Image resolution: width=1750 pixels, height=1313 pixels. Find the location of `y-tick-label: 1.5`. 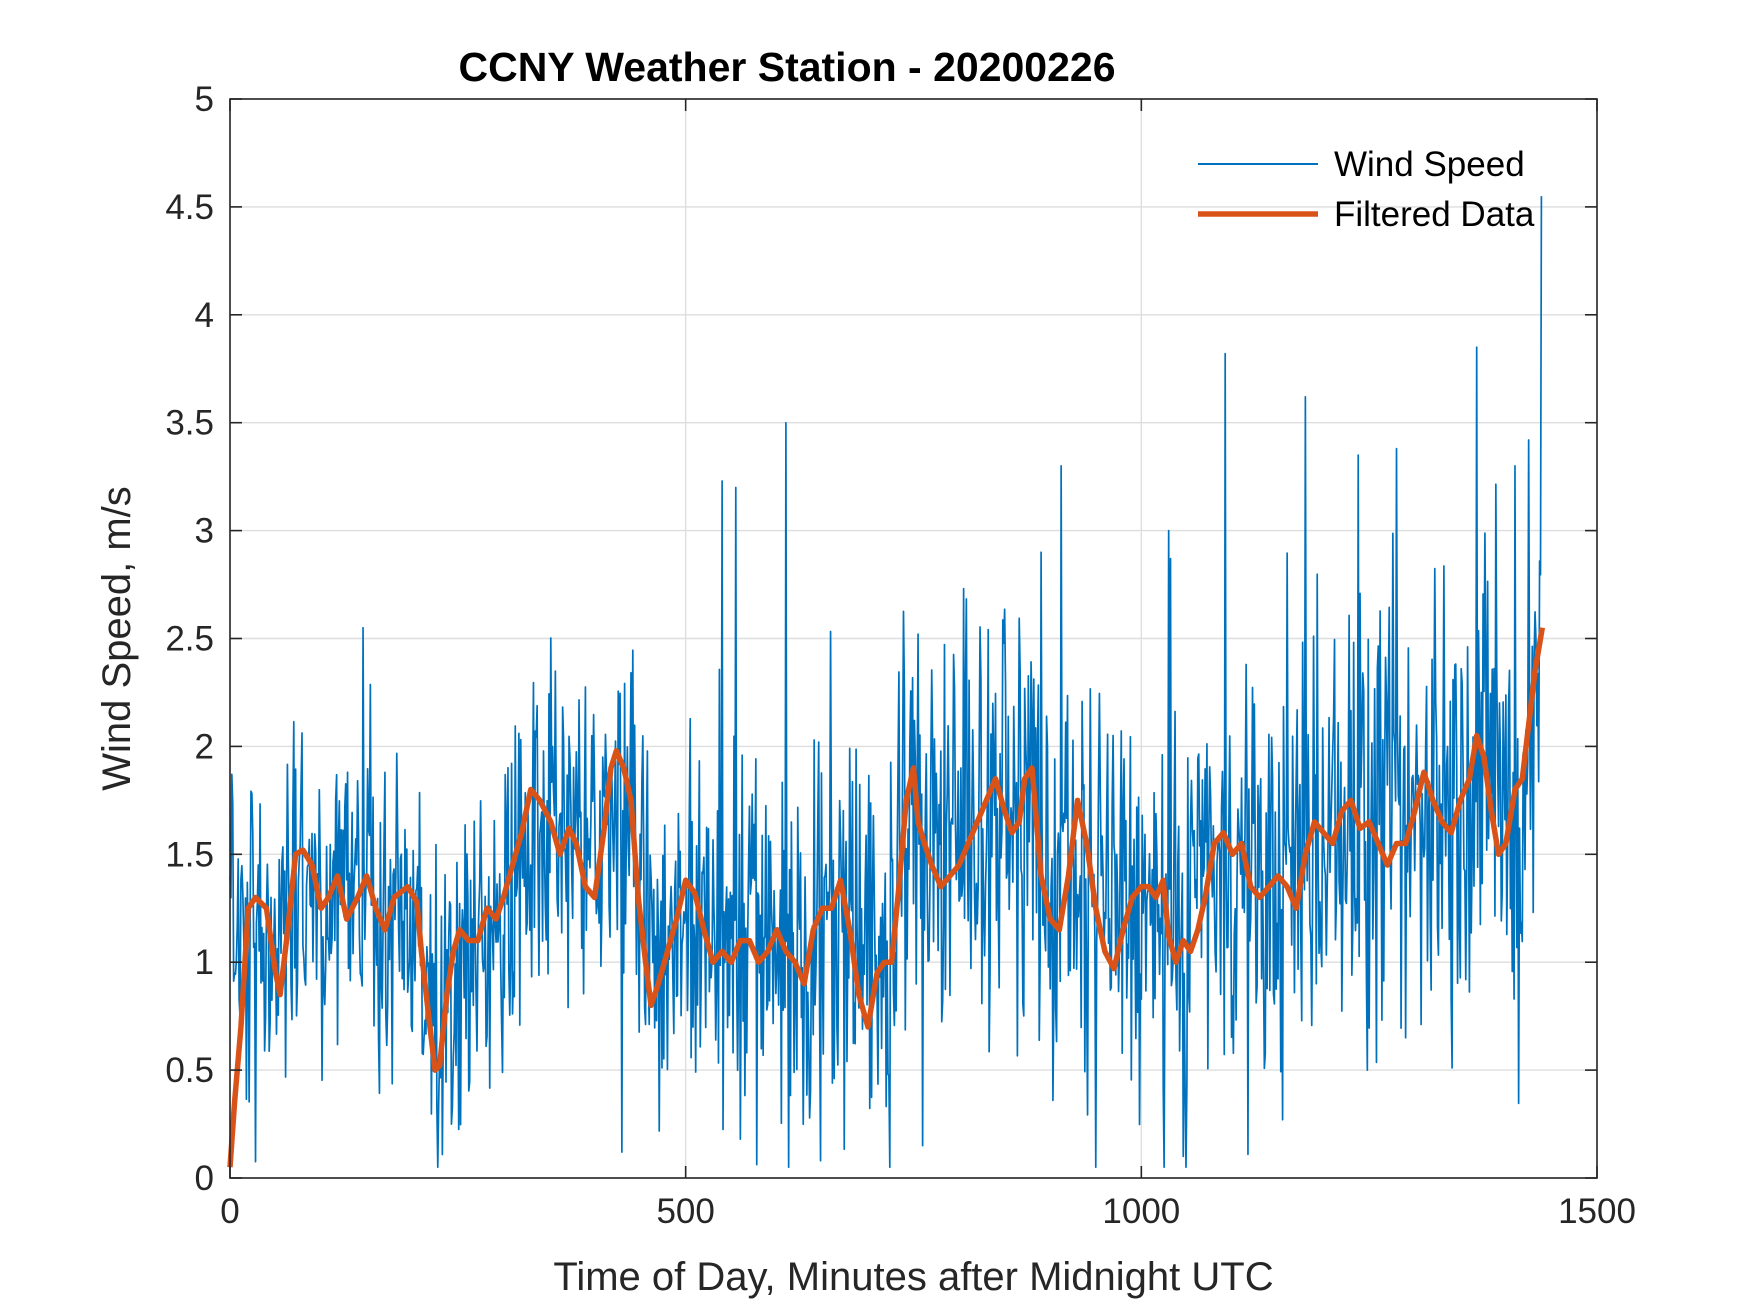

y-tick-label: 1.5 is located at coordinates (189, 854).